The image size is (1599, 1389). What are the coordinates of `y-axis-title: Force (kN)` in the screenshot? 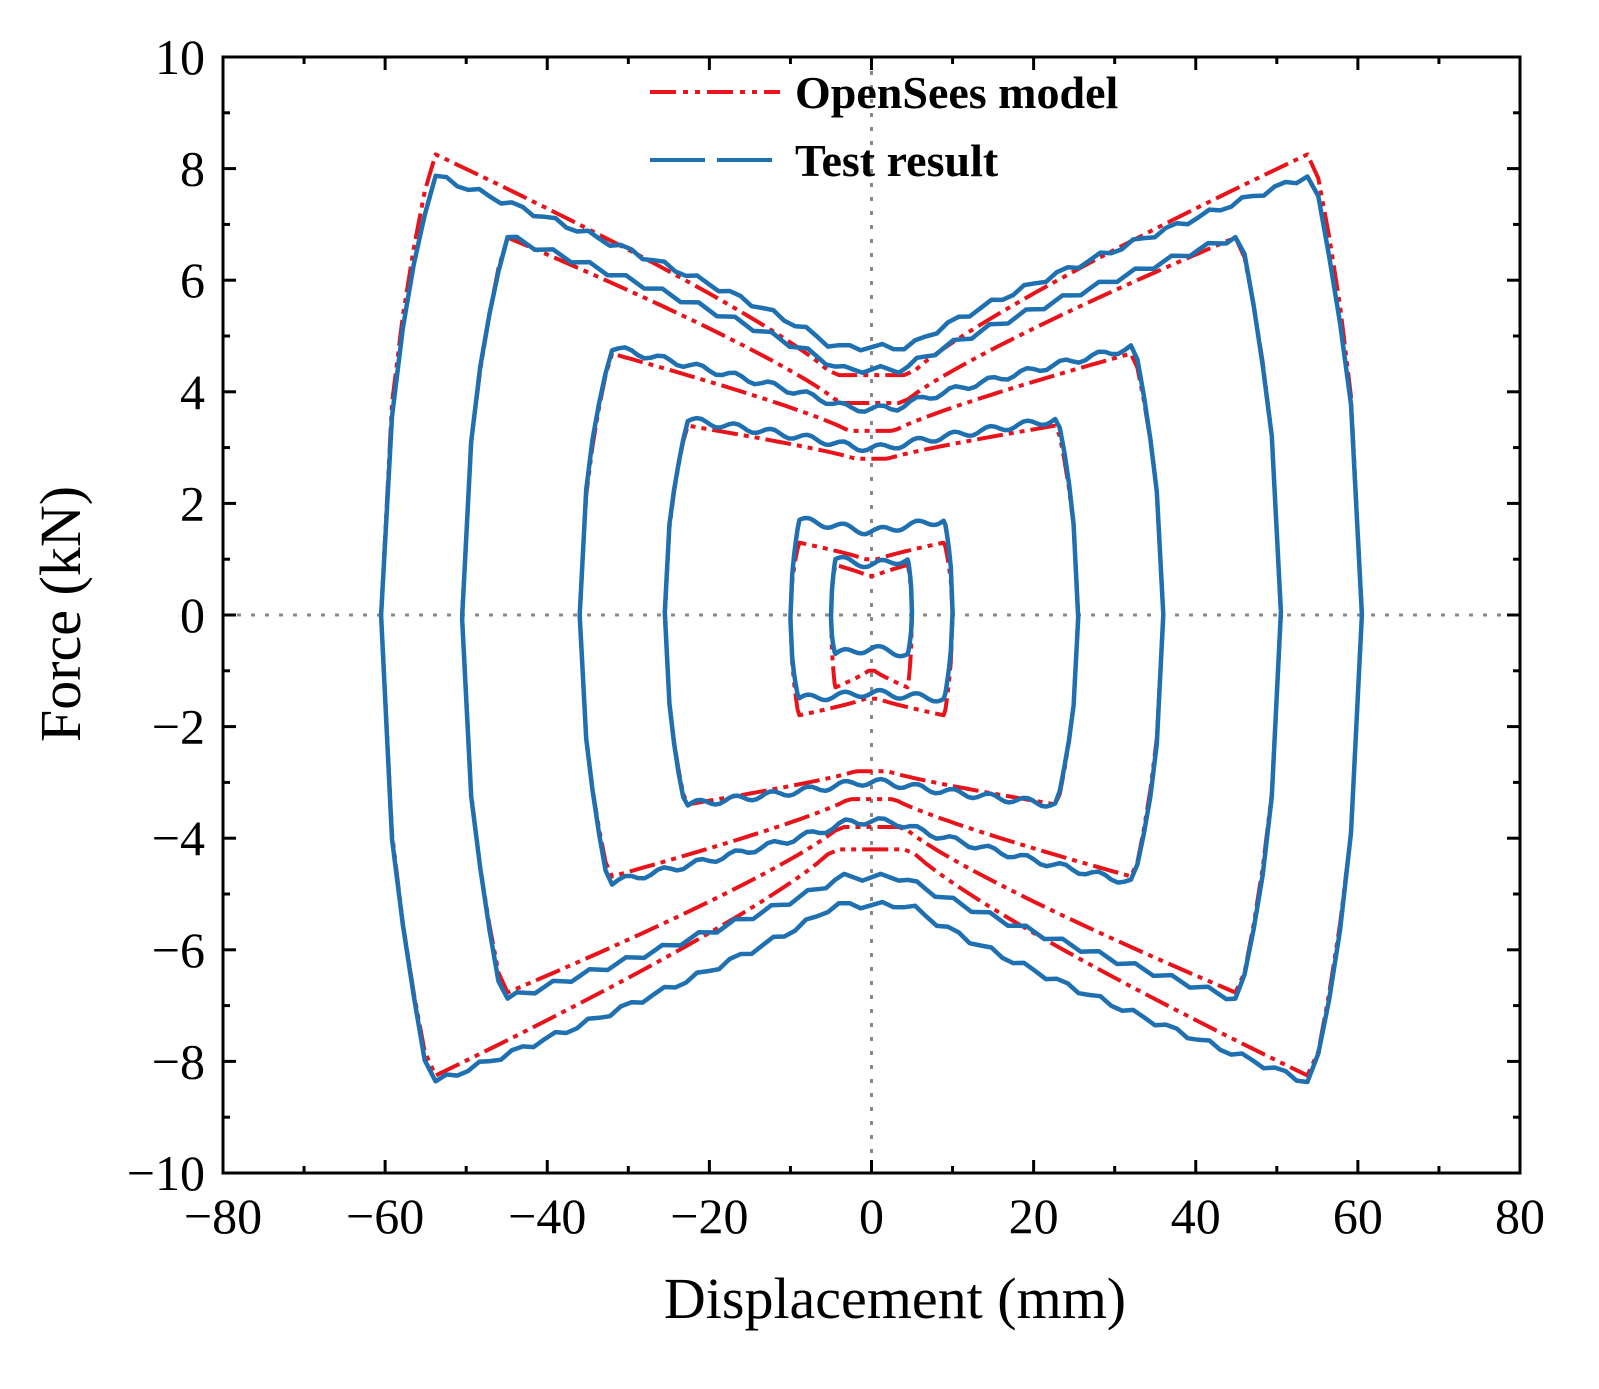 It's located at (60, 614).